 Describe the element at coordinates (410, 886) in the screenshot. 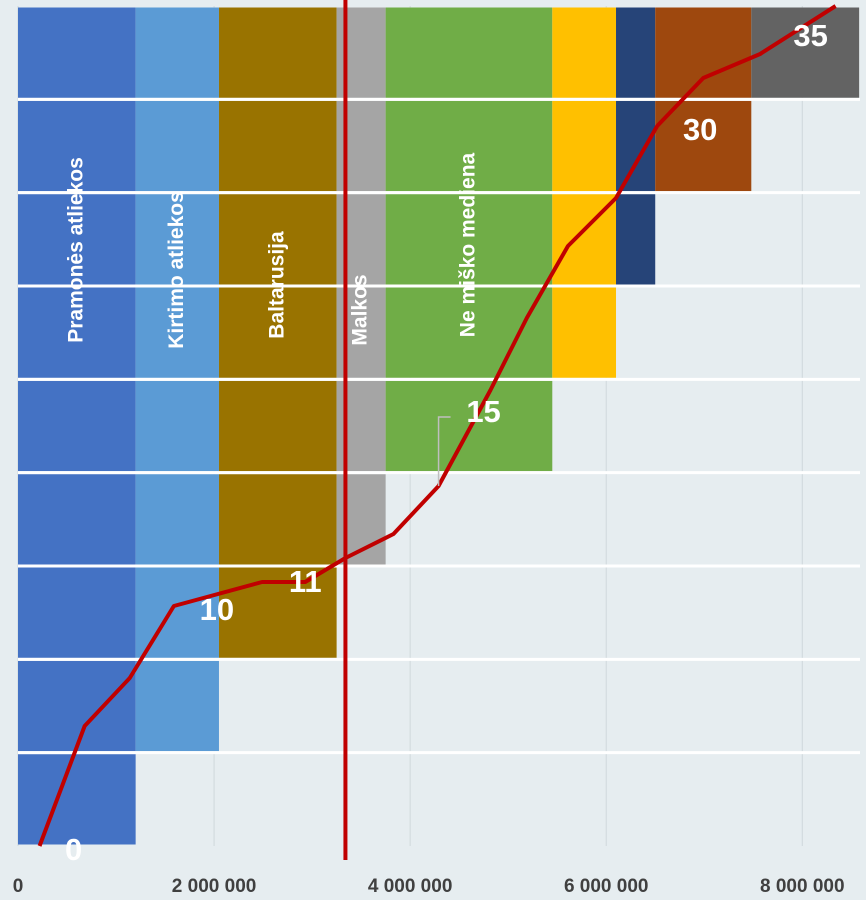

I see `x-tick-label: 4 000 000` at that location.